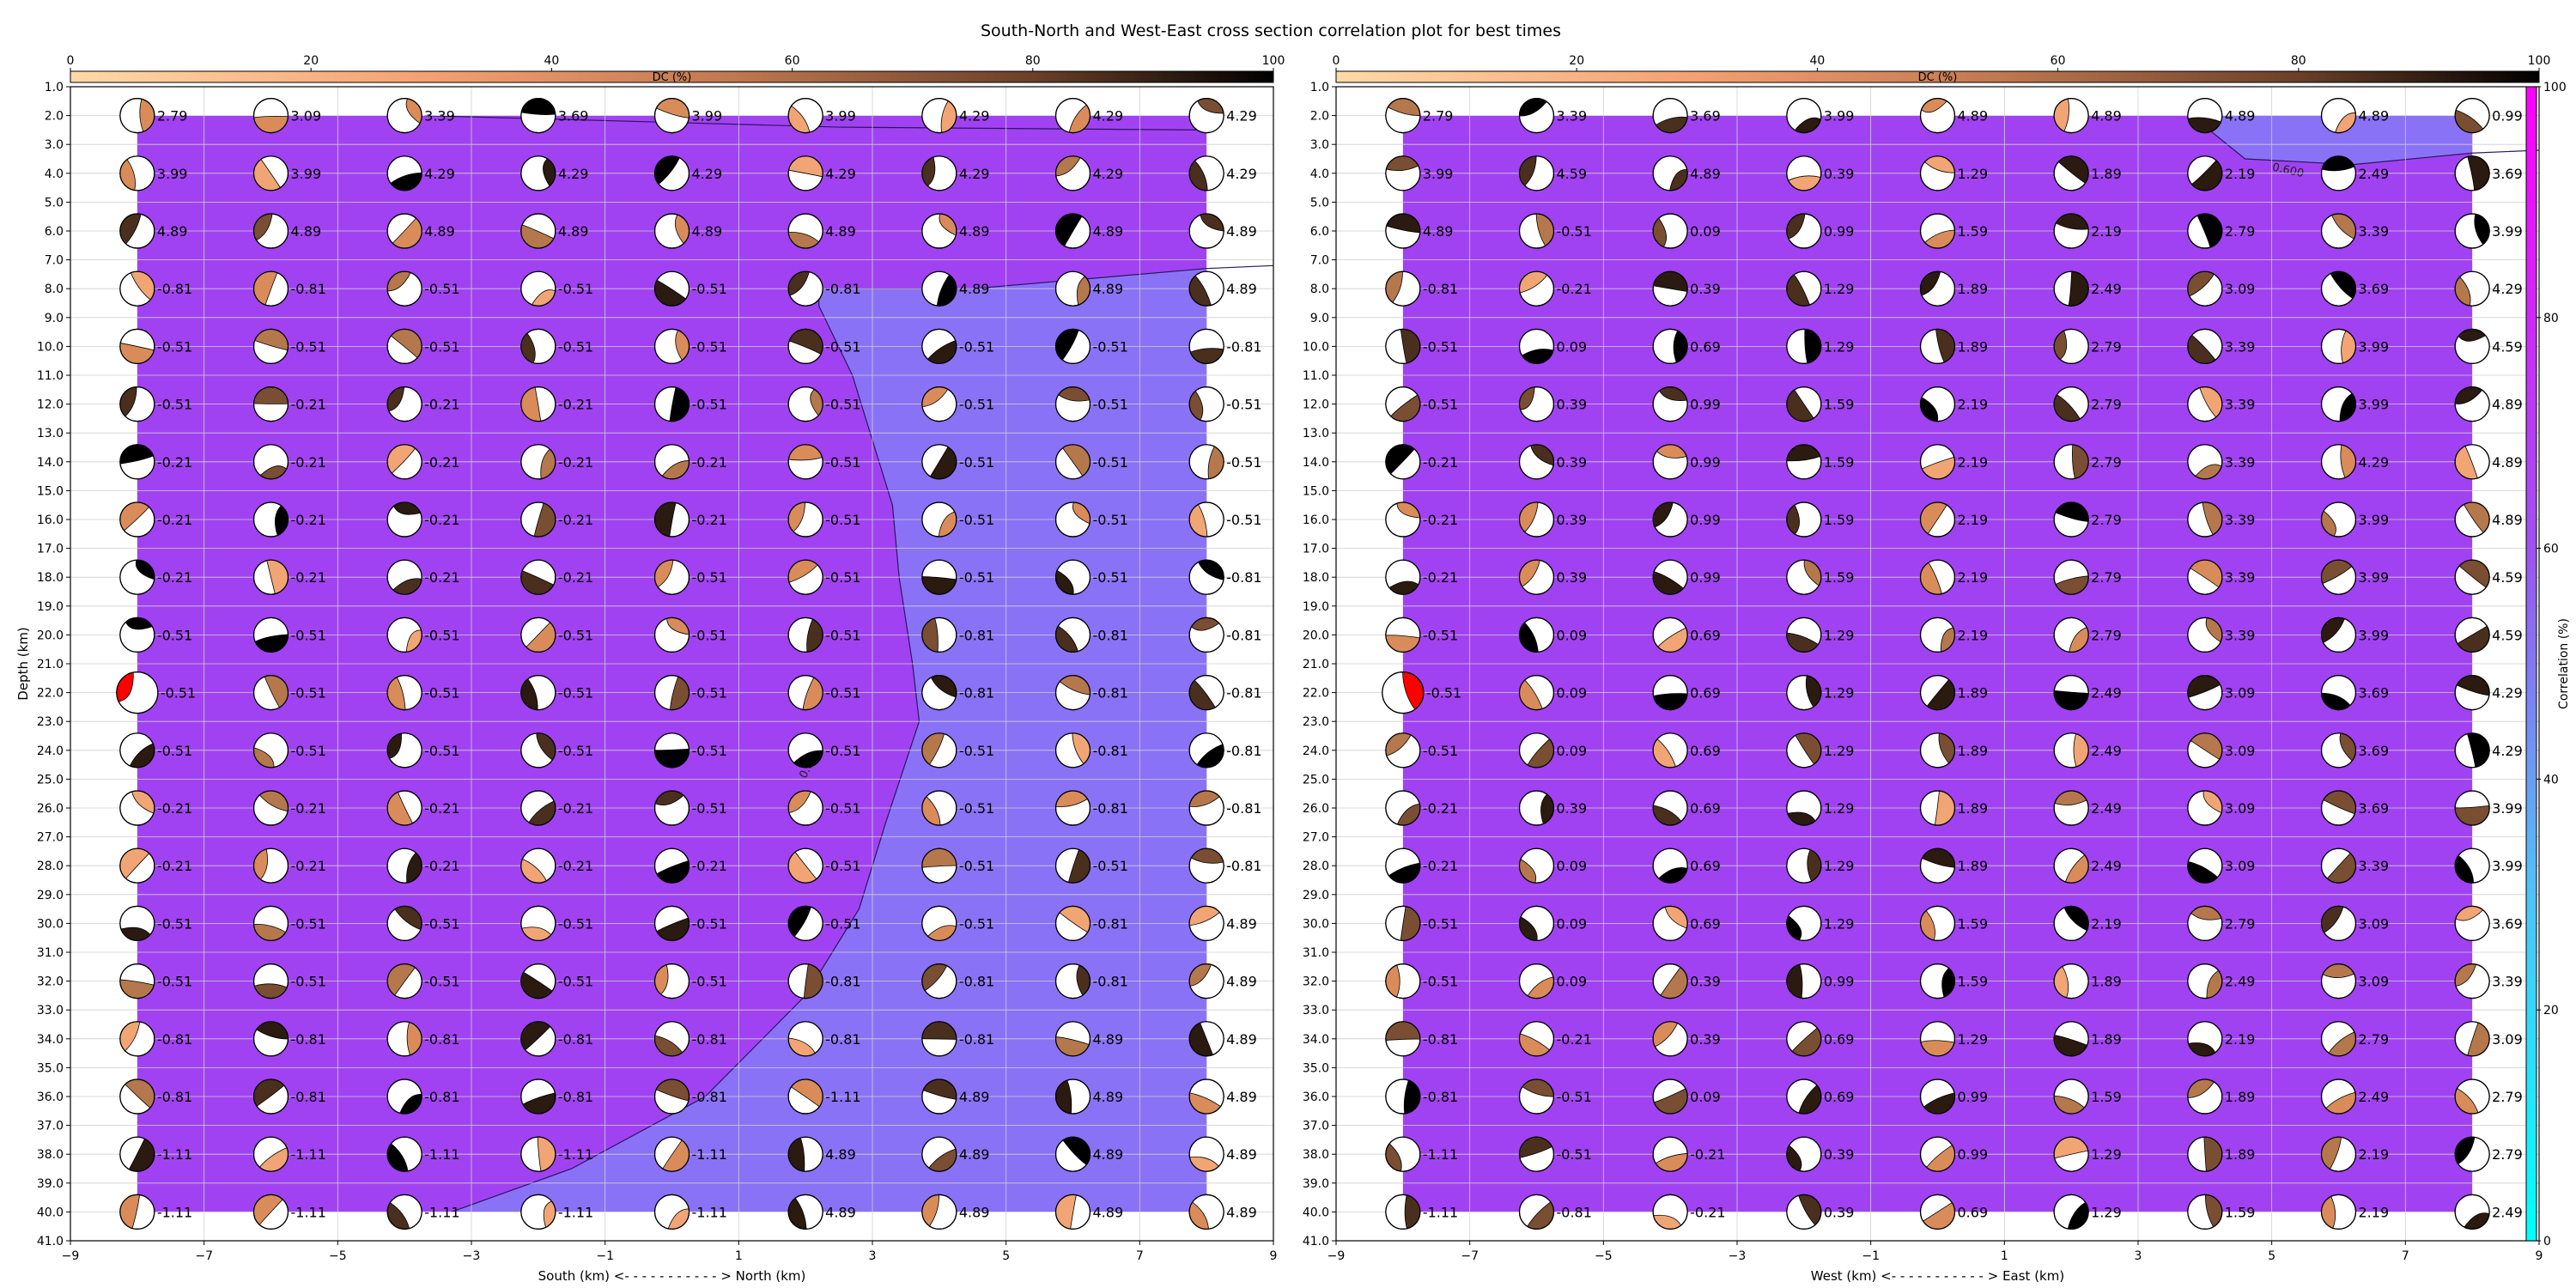 Image resolution: width=2576 pixels, height=1288 pixels. I want to click on y-tick-label: 32.0, so click(50, 982).